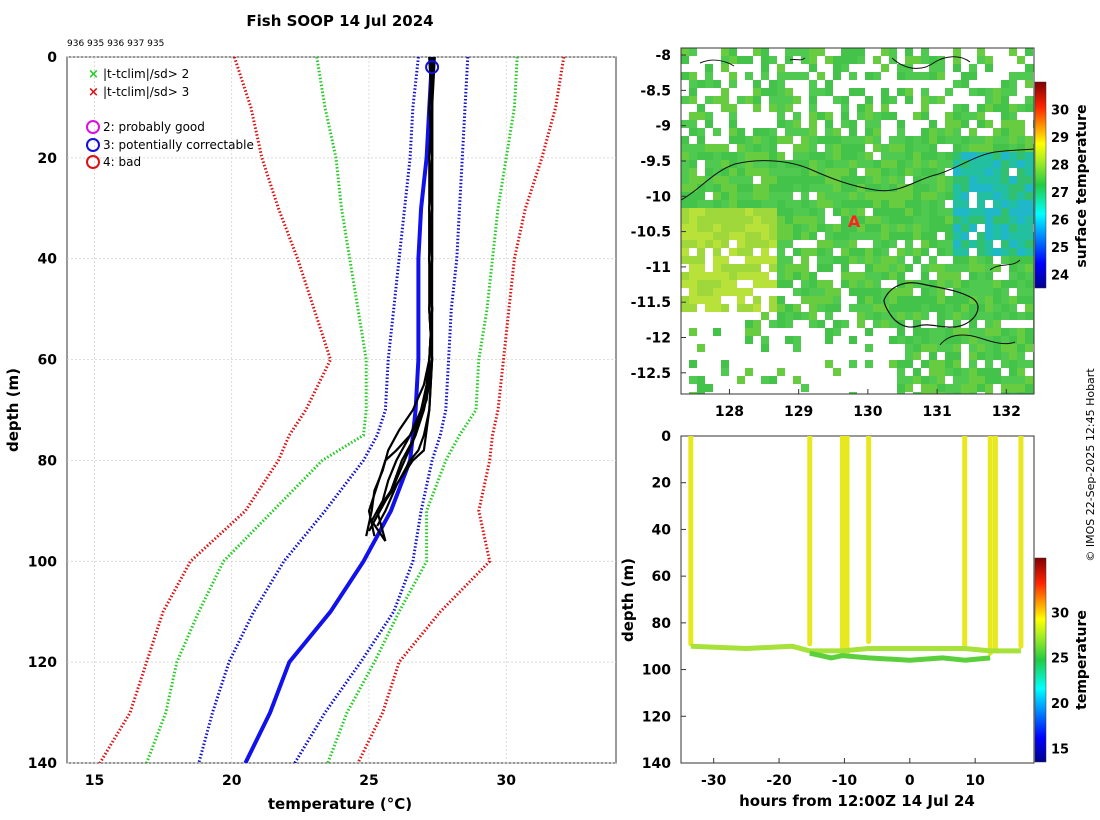 The height and width of the screenshot is (820, 1100). I want to click on coastline-island, so click(931, 305).